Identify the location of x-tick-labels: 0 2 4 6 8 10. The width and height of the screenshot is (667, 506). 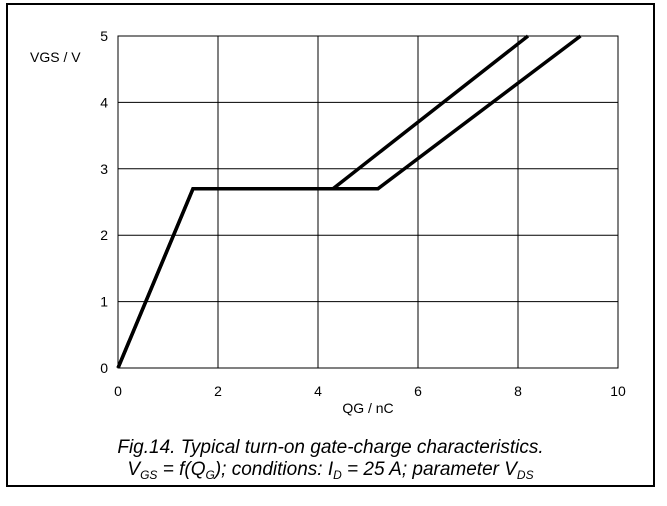
(370, 391).